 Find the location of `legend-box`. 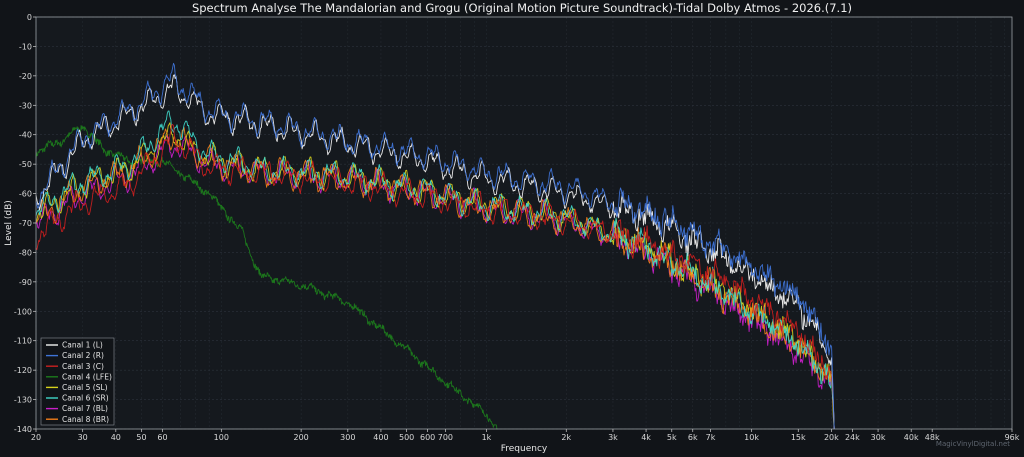

legend-box is located at coordinates (77, 381).